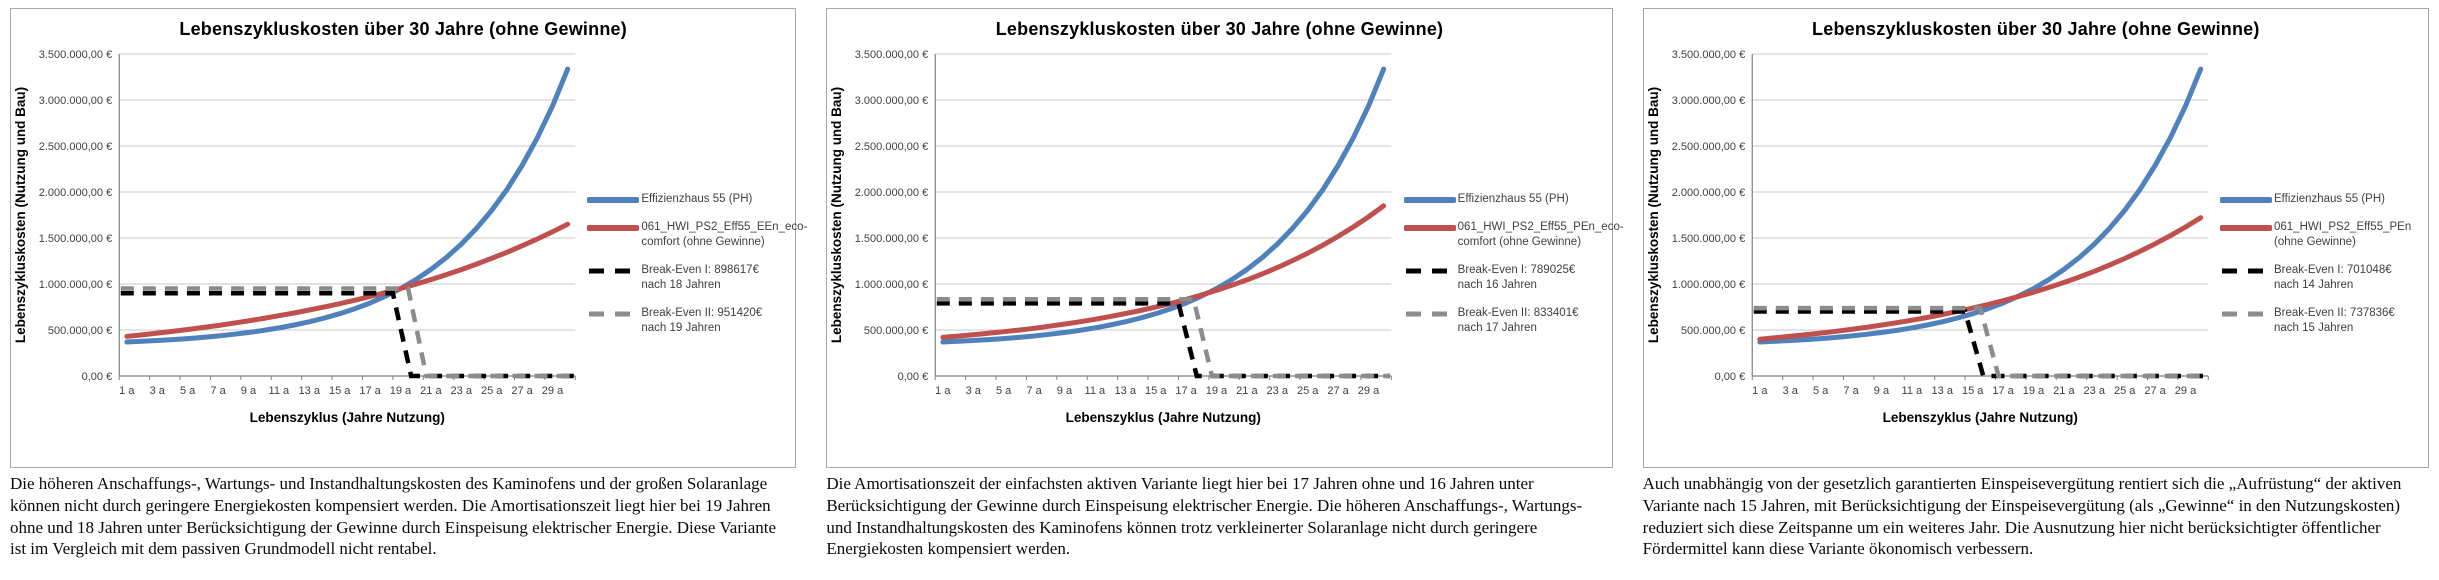  Describe the element at coordinates (370, 391) in the screenshot. I see `x-tick-label: 17 a` at that location.